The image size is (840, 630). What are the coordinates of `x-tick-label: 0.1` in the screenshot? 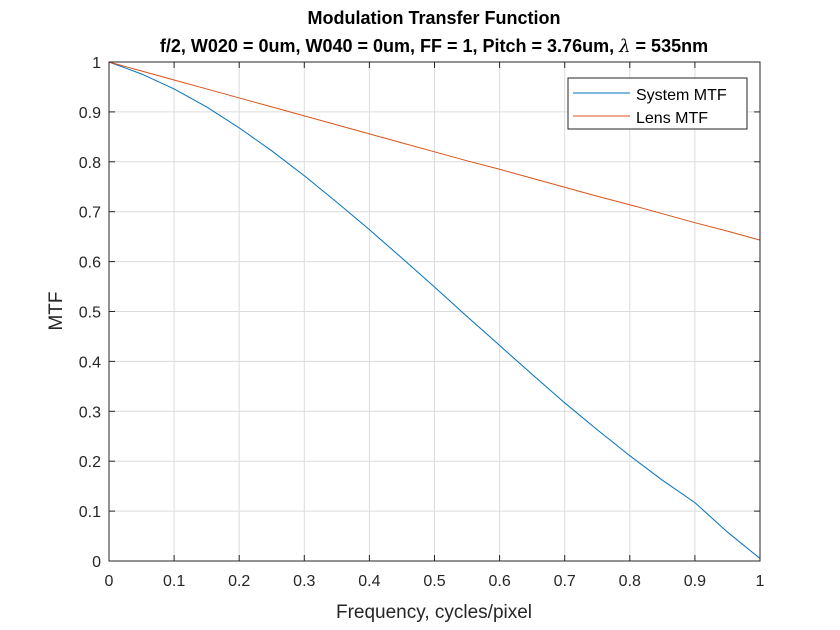 It's located at (174, 581).